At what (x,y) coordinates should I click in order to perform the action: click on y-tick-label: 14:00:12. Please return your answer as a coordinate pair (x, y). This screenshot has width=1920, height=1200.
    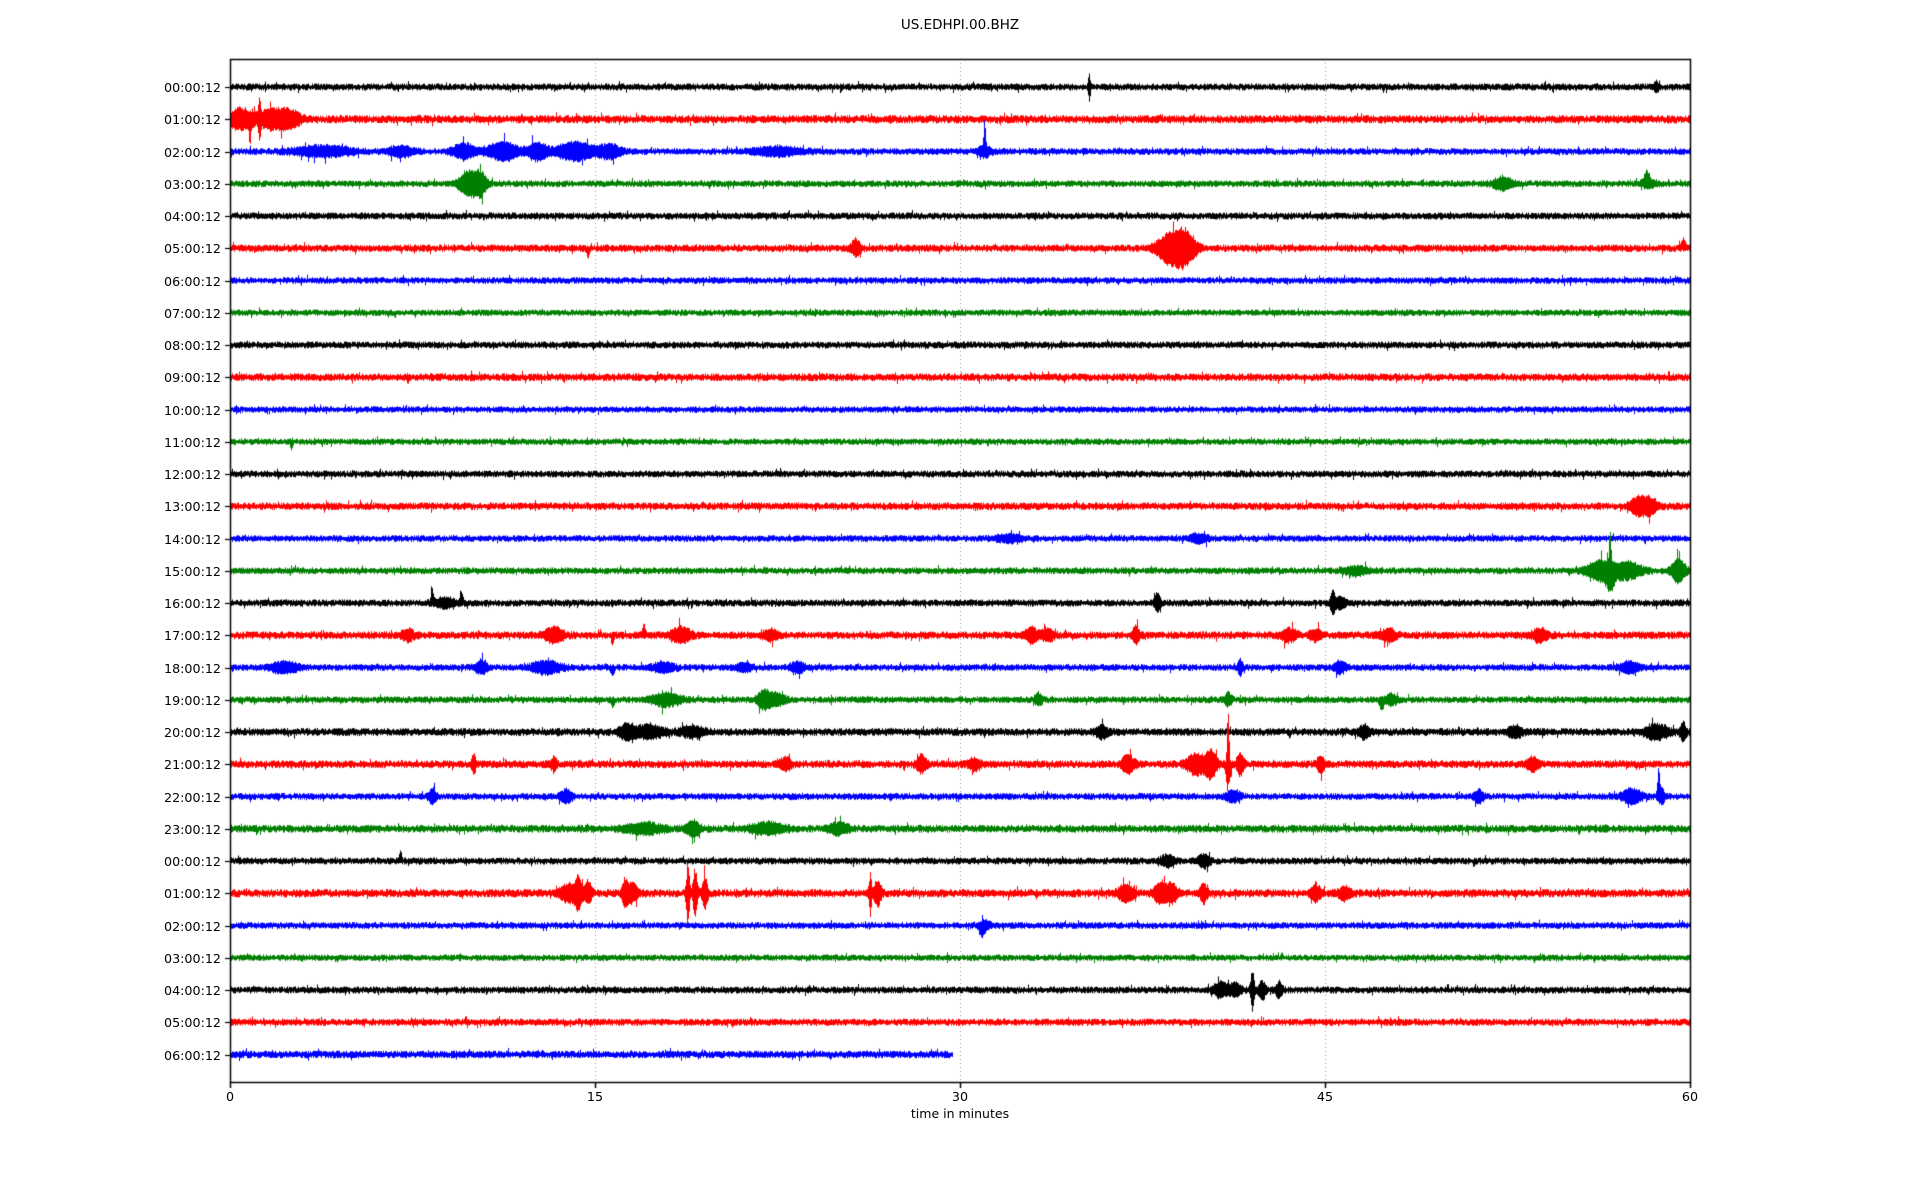
    Looking at the image, I should click on (192, 539).